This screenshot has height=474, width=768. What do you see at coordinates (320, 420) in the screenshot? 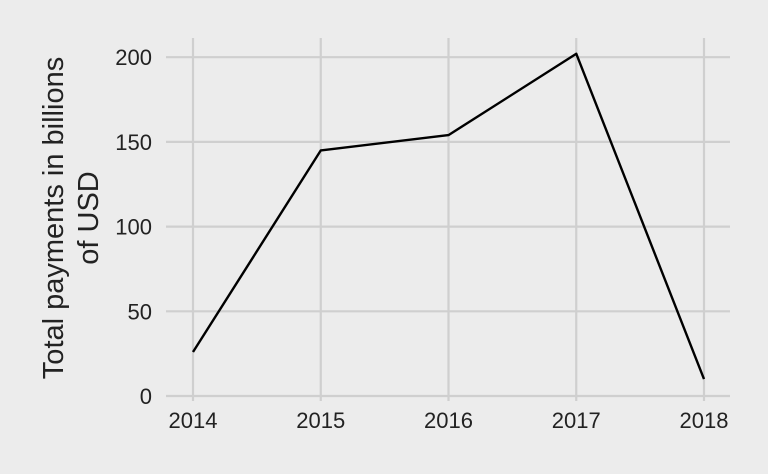
I see `x-tick-label: 2015` at bounding box center [320, 420].